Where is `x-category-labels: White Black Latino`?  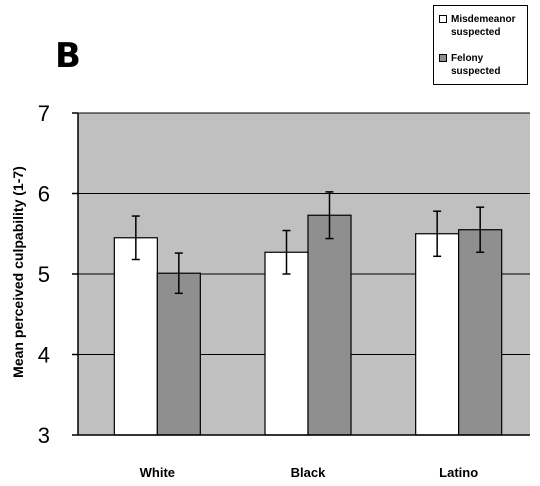
x-category-labels: White Black Latino is located at coordinates (309, 472).